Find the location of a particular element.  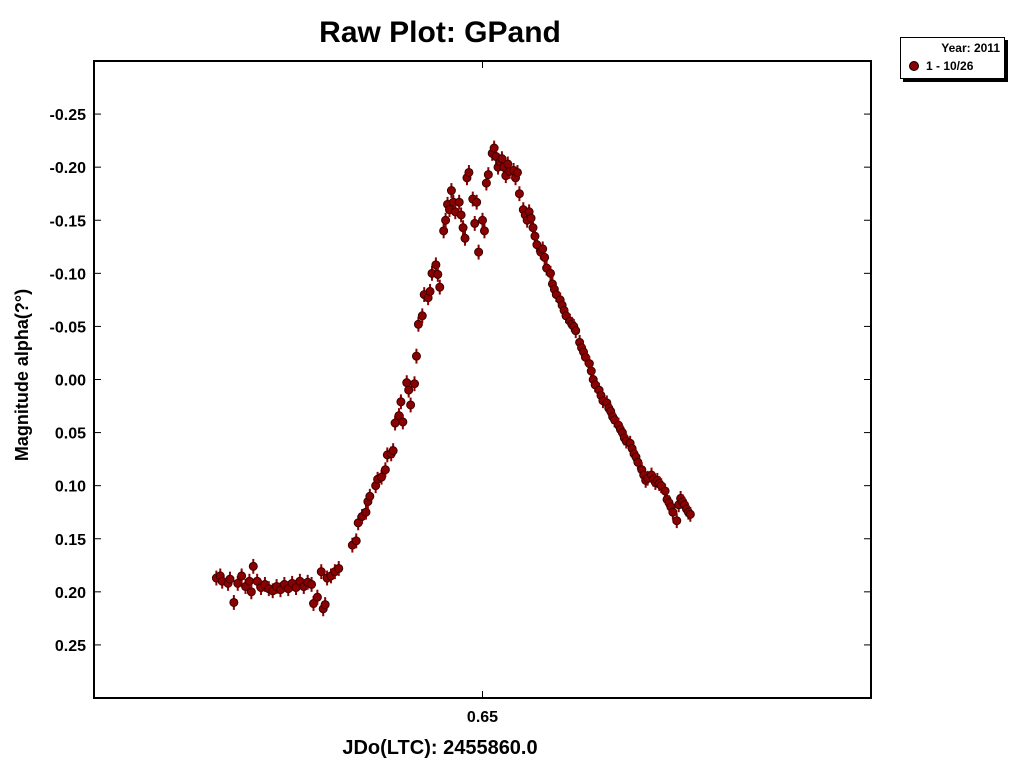

y-tick-label: 0.10 is located at coordinates (70, 487).